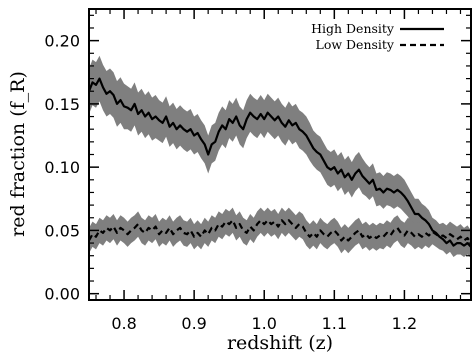 The image size is (474, 357). I want to click on x-tick-label: 0.8, so click(123, 323).